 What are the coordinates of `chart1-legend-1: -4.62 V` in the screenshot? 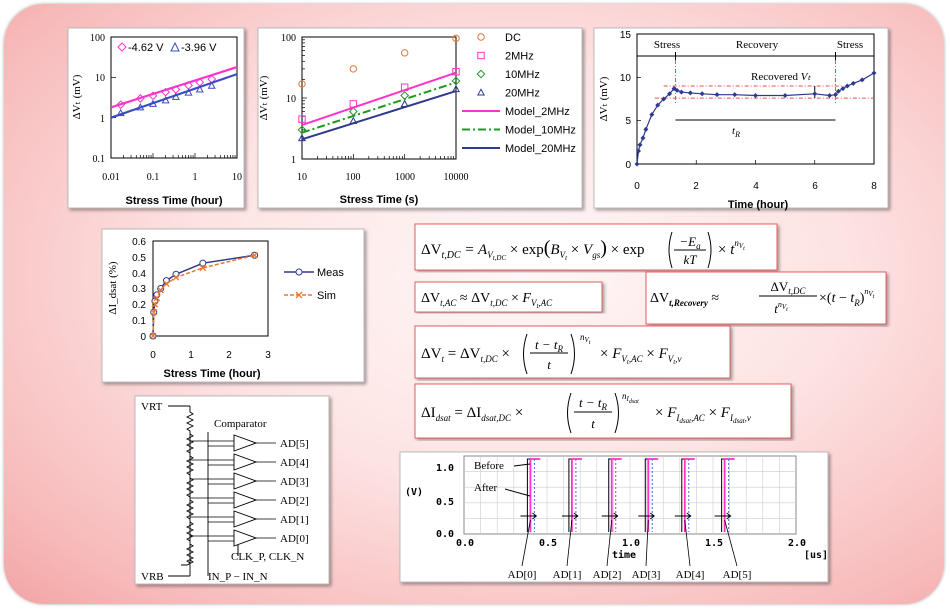 It's located at (146, 48).